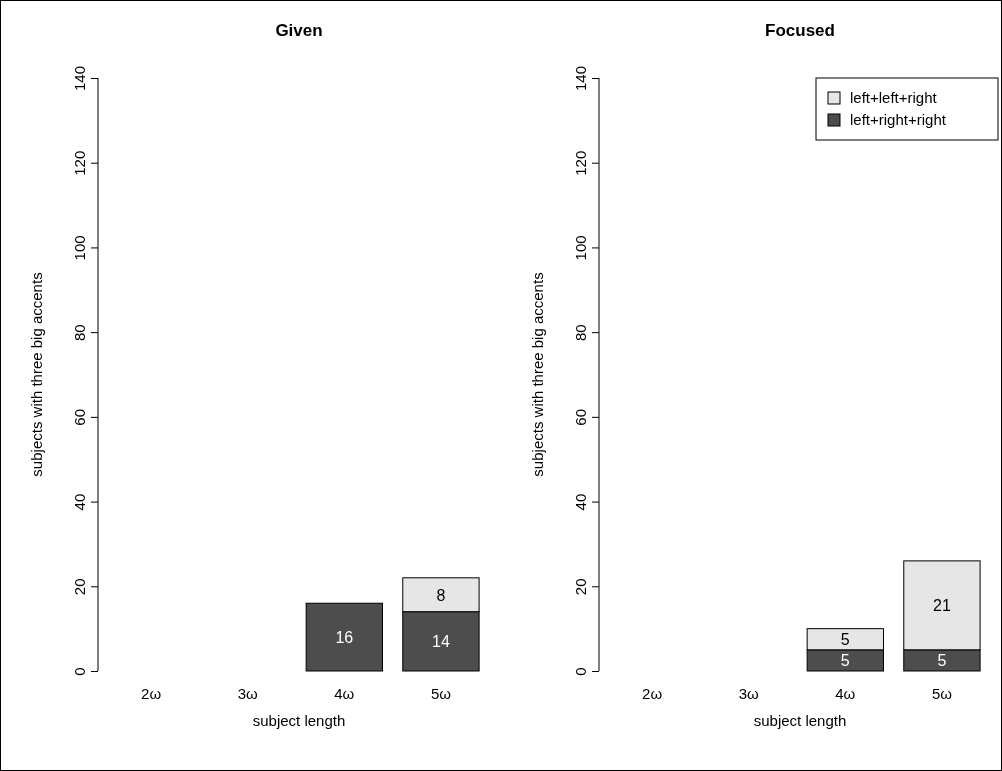  Describe the element at coordinates (441, 595) in the screenshot. I see `data-label: 8` at that location.